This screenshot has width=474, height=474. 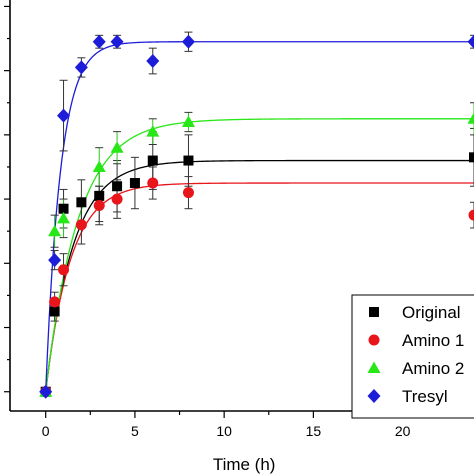 I want to click on x-tick-label: 5, so click(x=135, y=431).